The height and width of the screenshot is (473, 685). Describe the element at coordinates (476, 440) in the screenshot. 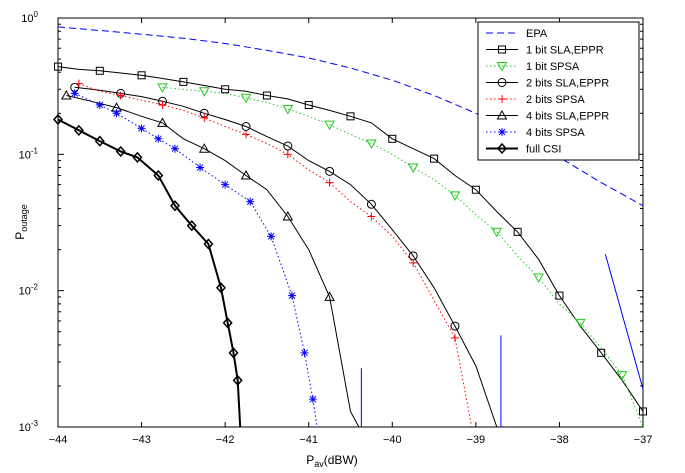

I see `x-tick-label: −39` at that location.